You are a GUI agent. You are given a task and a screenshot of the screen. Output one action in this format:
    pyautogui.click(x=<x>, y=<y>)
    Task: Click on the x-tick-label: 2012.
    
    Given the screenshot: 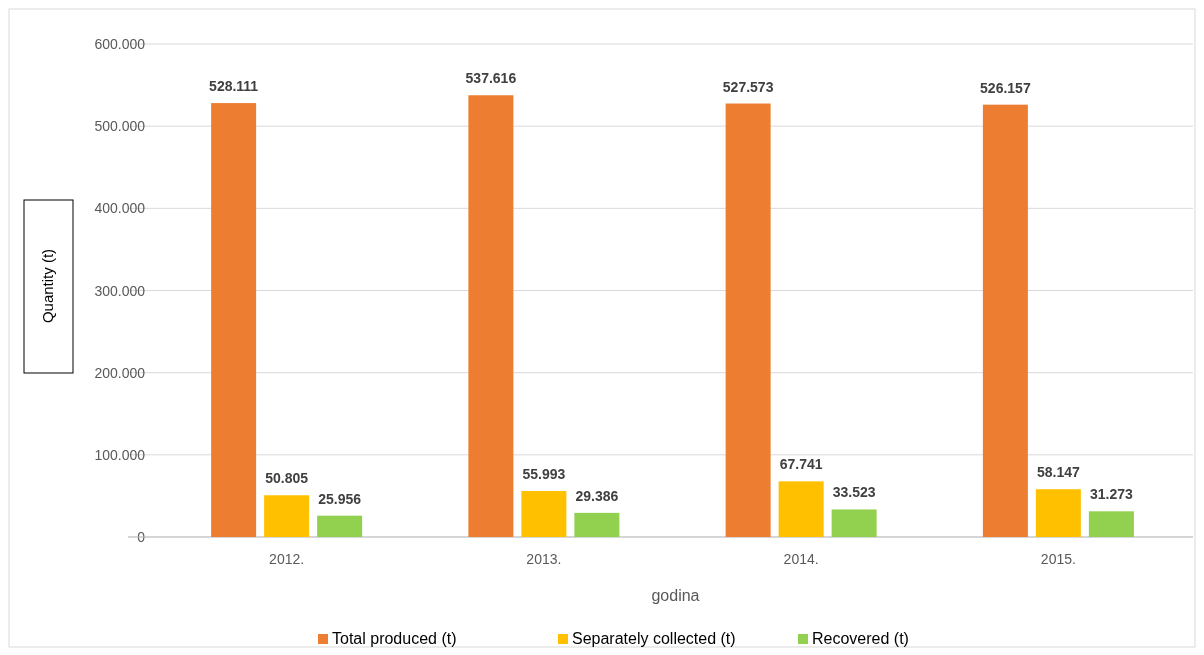 What is the action you would take?
    pyautogui.click(x=287, y=559)
    